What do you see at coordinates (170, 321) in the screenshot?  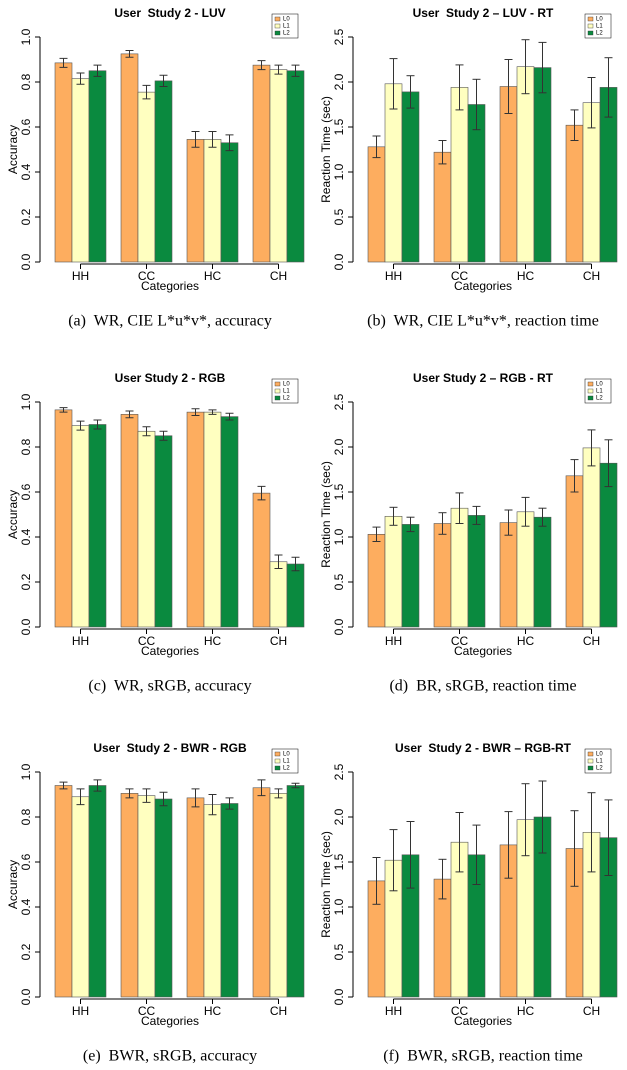 I see `caption: (a) WR, CIE L*u*v*, accuracy` at bounding box center [170, 321].